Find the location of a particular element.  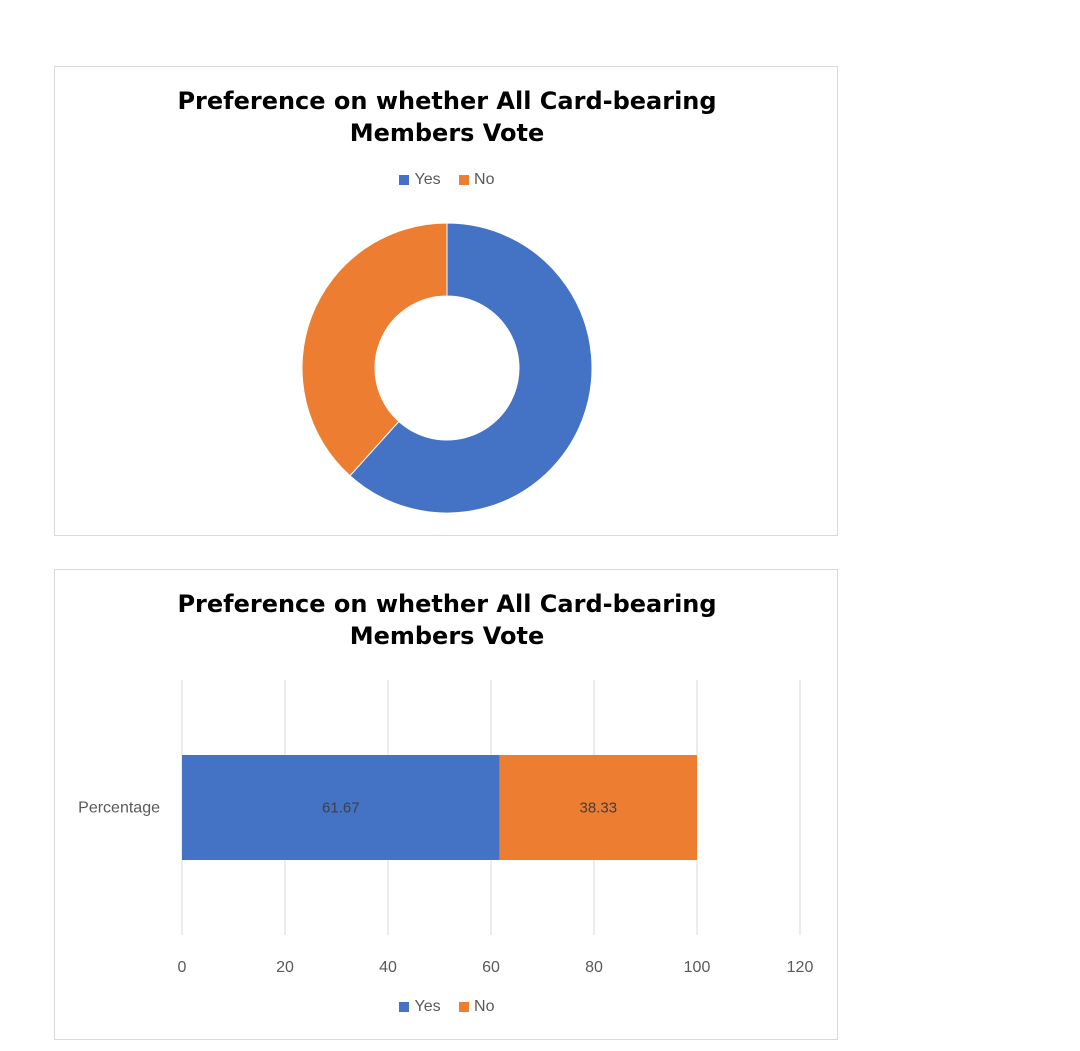

donut-title-line-1: Preference on whether All Card-bearing is located at coordinates (447, 101).